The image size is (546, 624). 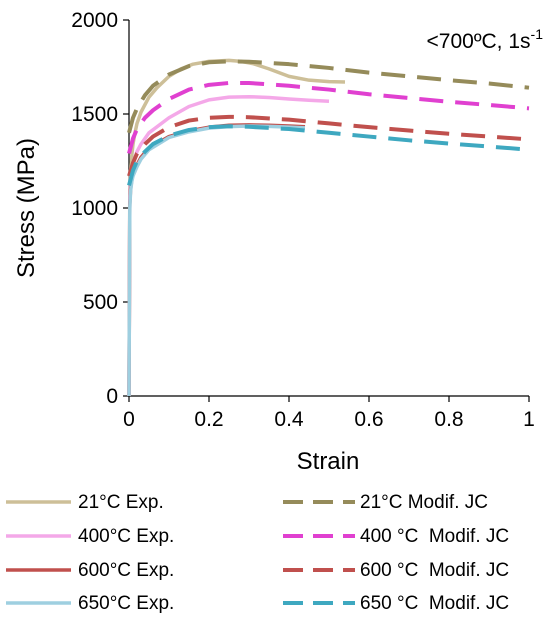 What do you see at coordinates (479, 41) in the screenshot?
I see `annotation-text: <700ºC, 1s` at bounding box center [479, 41].